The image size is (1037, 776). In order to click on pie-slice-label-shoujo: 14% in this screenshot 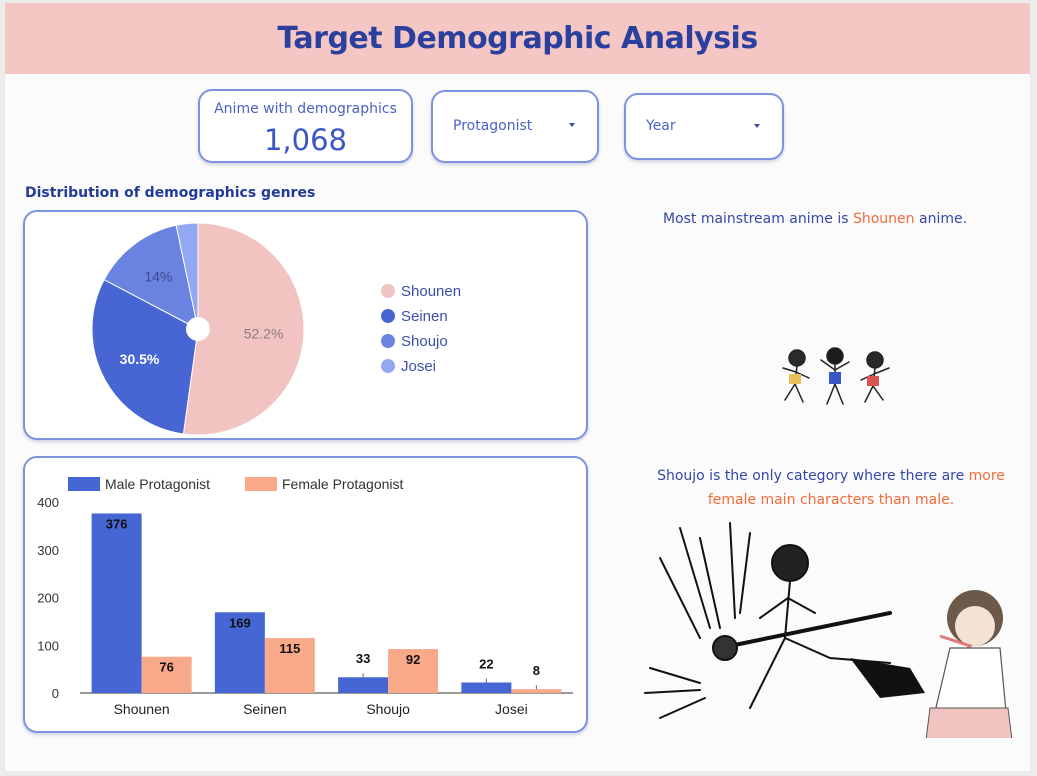, I will do `click(158, 277)`.